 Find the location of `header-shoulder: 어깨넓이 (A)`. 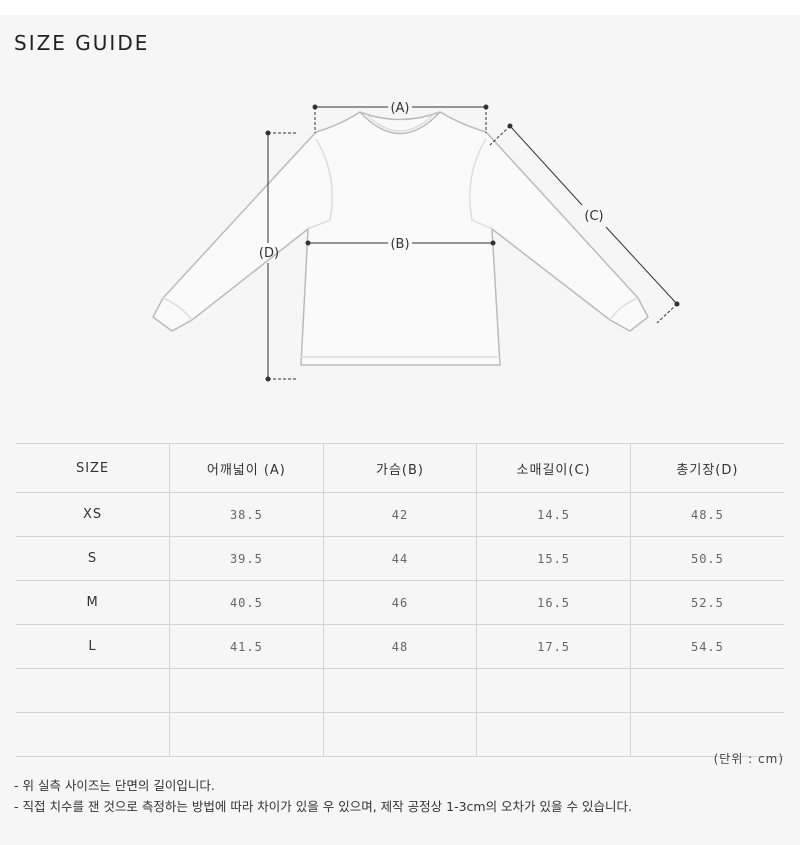

header-shoulder: 어깨넓이 (A) is located at coordinates (246, 468).